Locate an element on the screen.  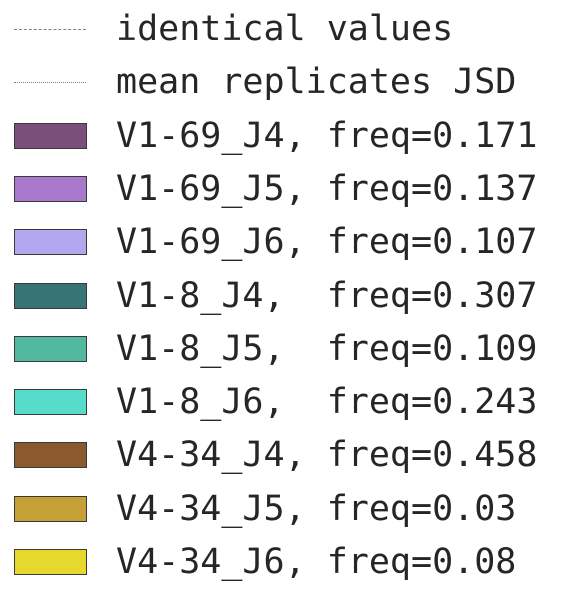
legend-entry: V1-8_J5, freq=0.109 is located at coordinates (281, 349).